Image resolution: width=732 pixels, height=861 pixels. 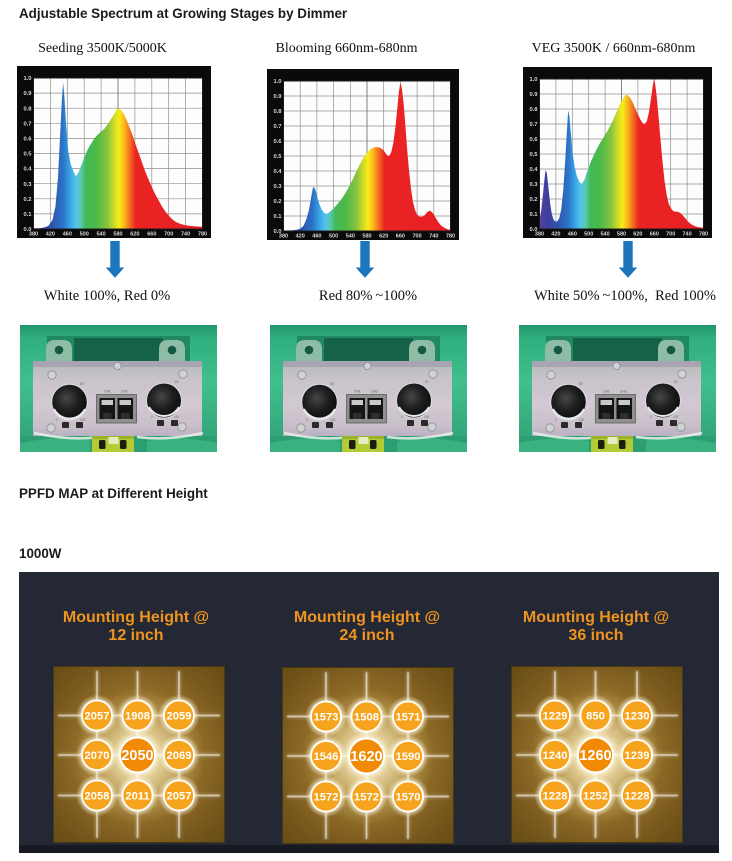 What do you see at coordinates (326, 718) in the screenshot?
I see `svg-text: 1573` at bounding box center [326, 718].